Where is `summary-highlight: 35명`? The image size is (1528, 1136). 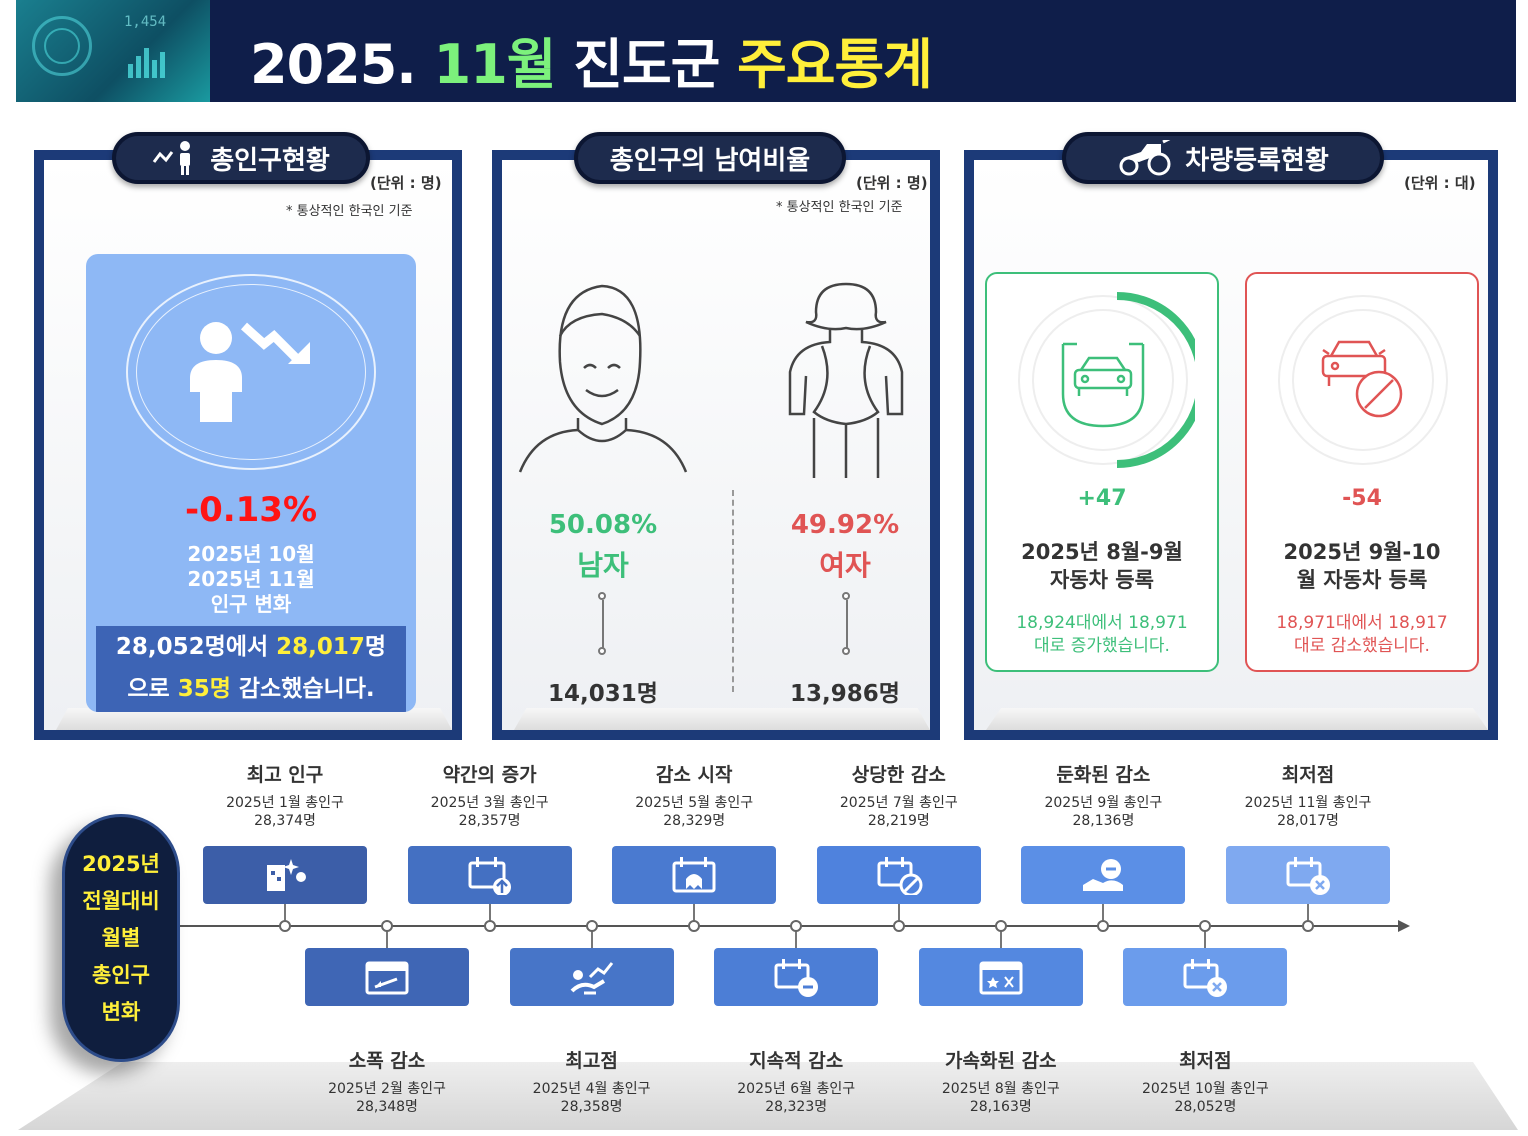 summary-highlight: 35명 is located at coordinates (204, 689).